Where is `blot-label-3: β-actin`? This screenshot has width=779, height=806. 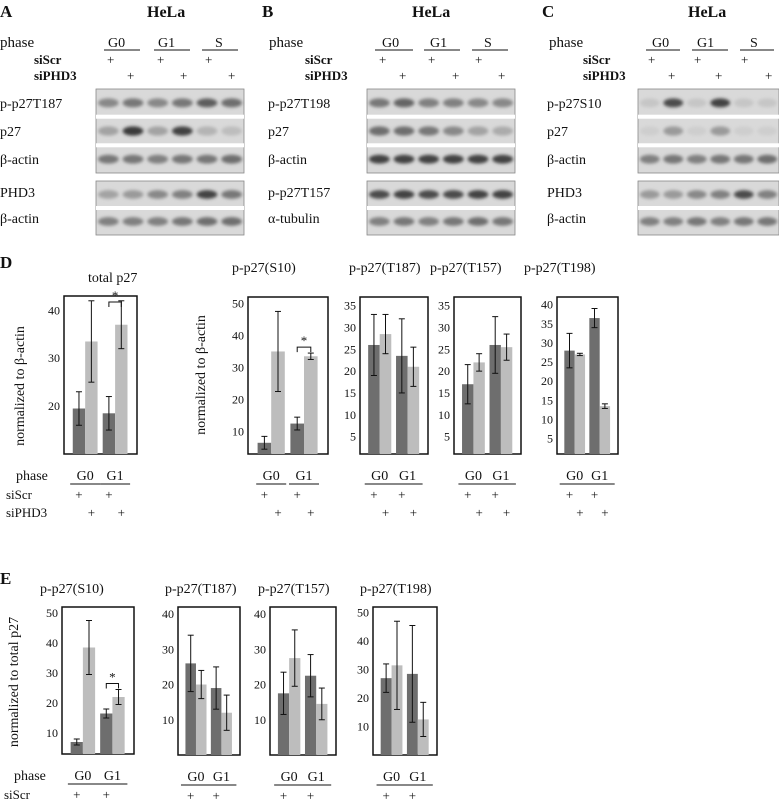 blot-label-3: β-actin is located at coordinates (287, 160).